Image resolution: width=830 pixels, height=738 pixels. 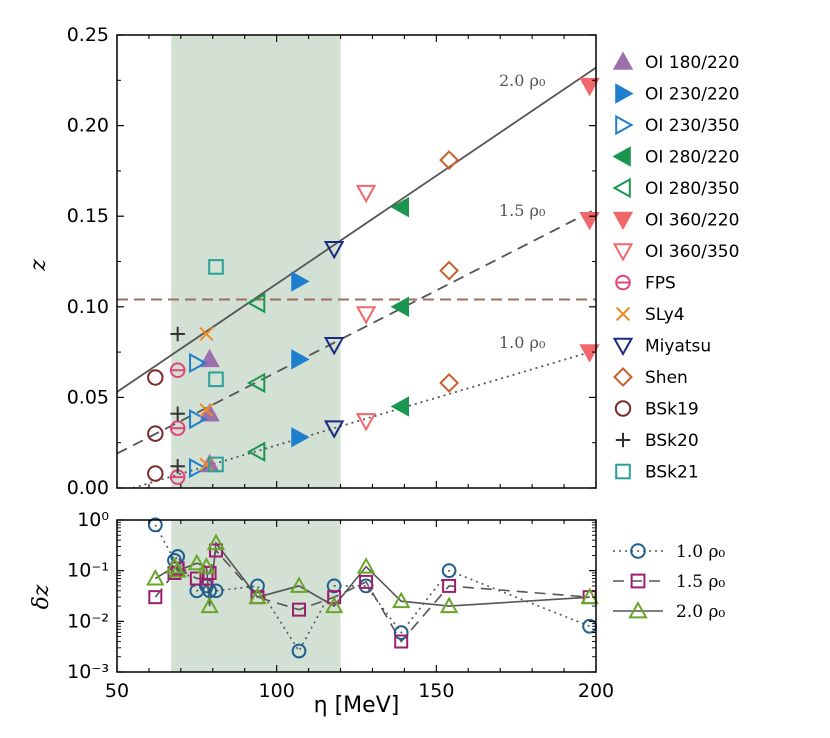 What do you see at coordinates (692, 221) in the screenshot?
I see `legend-label: OI 360/220` at bounding box center [692, 221].